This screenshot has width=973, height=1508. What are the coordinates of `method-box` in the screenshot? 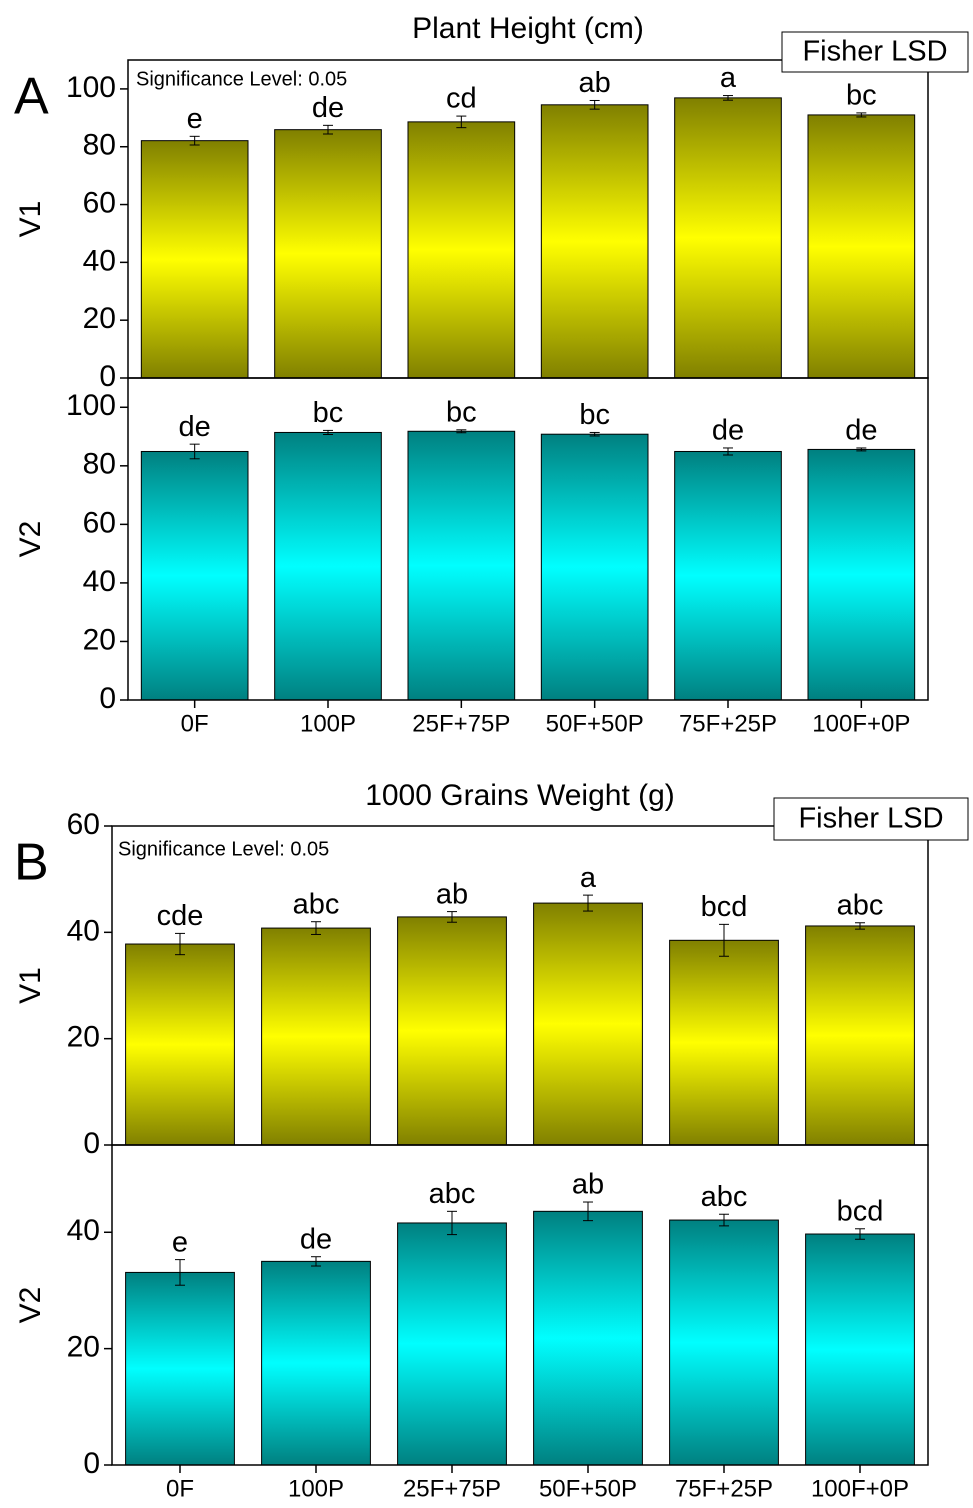 It's located at (875, 52).